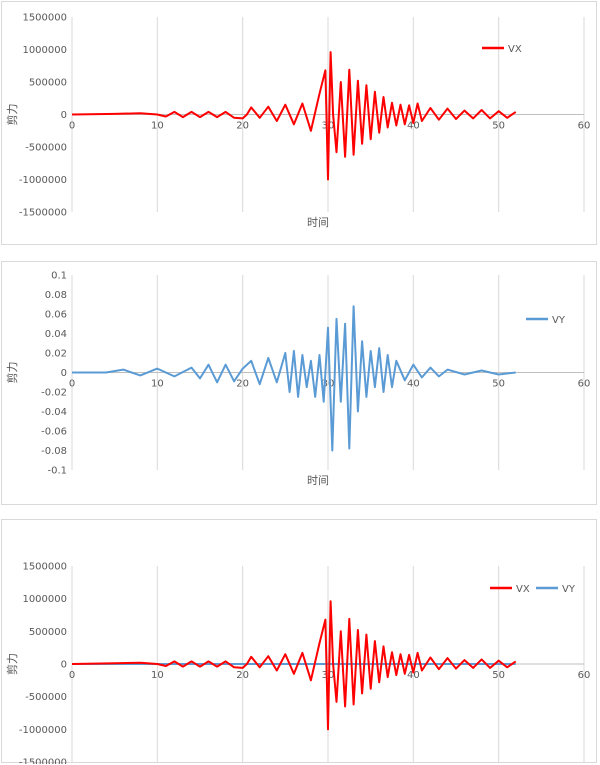 This screenshot has width=600, height=765. I want to click on c1-x-tick-label-6: 60, so click(584, 126).